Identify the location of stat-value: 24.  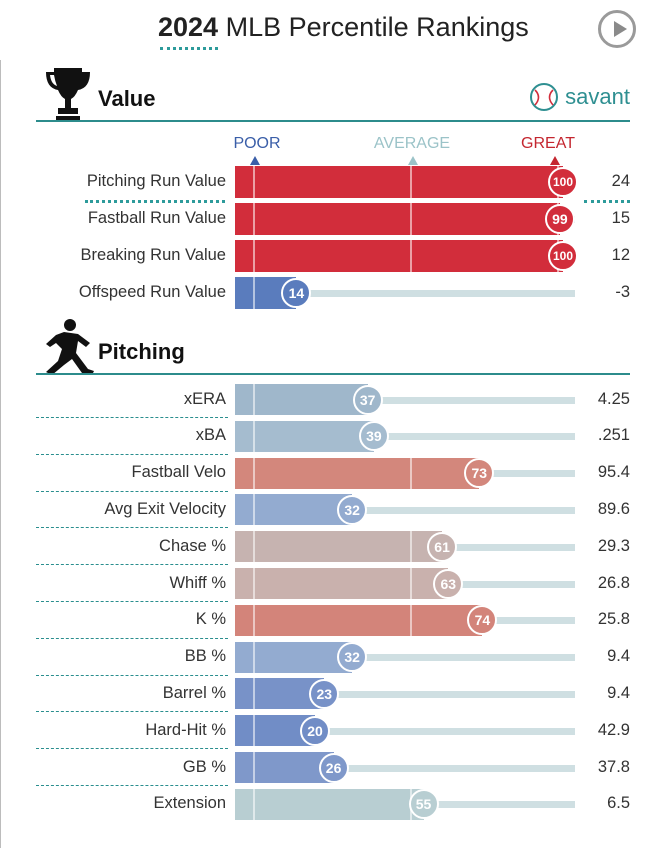
(620, 181).